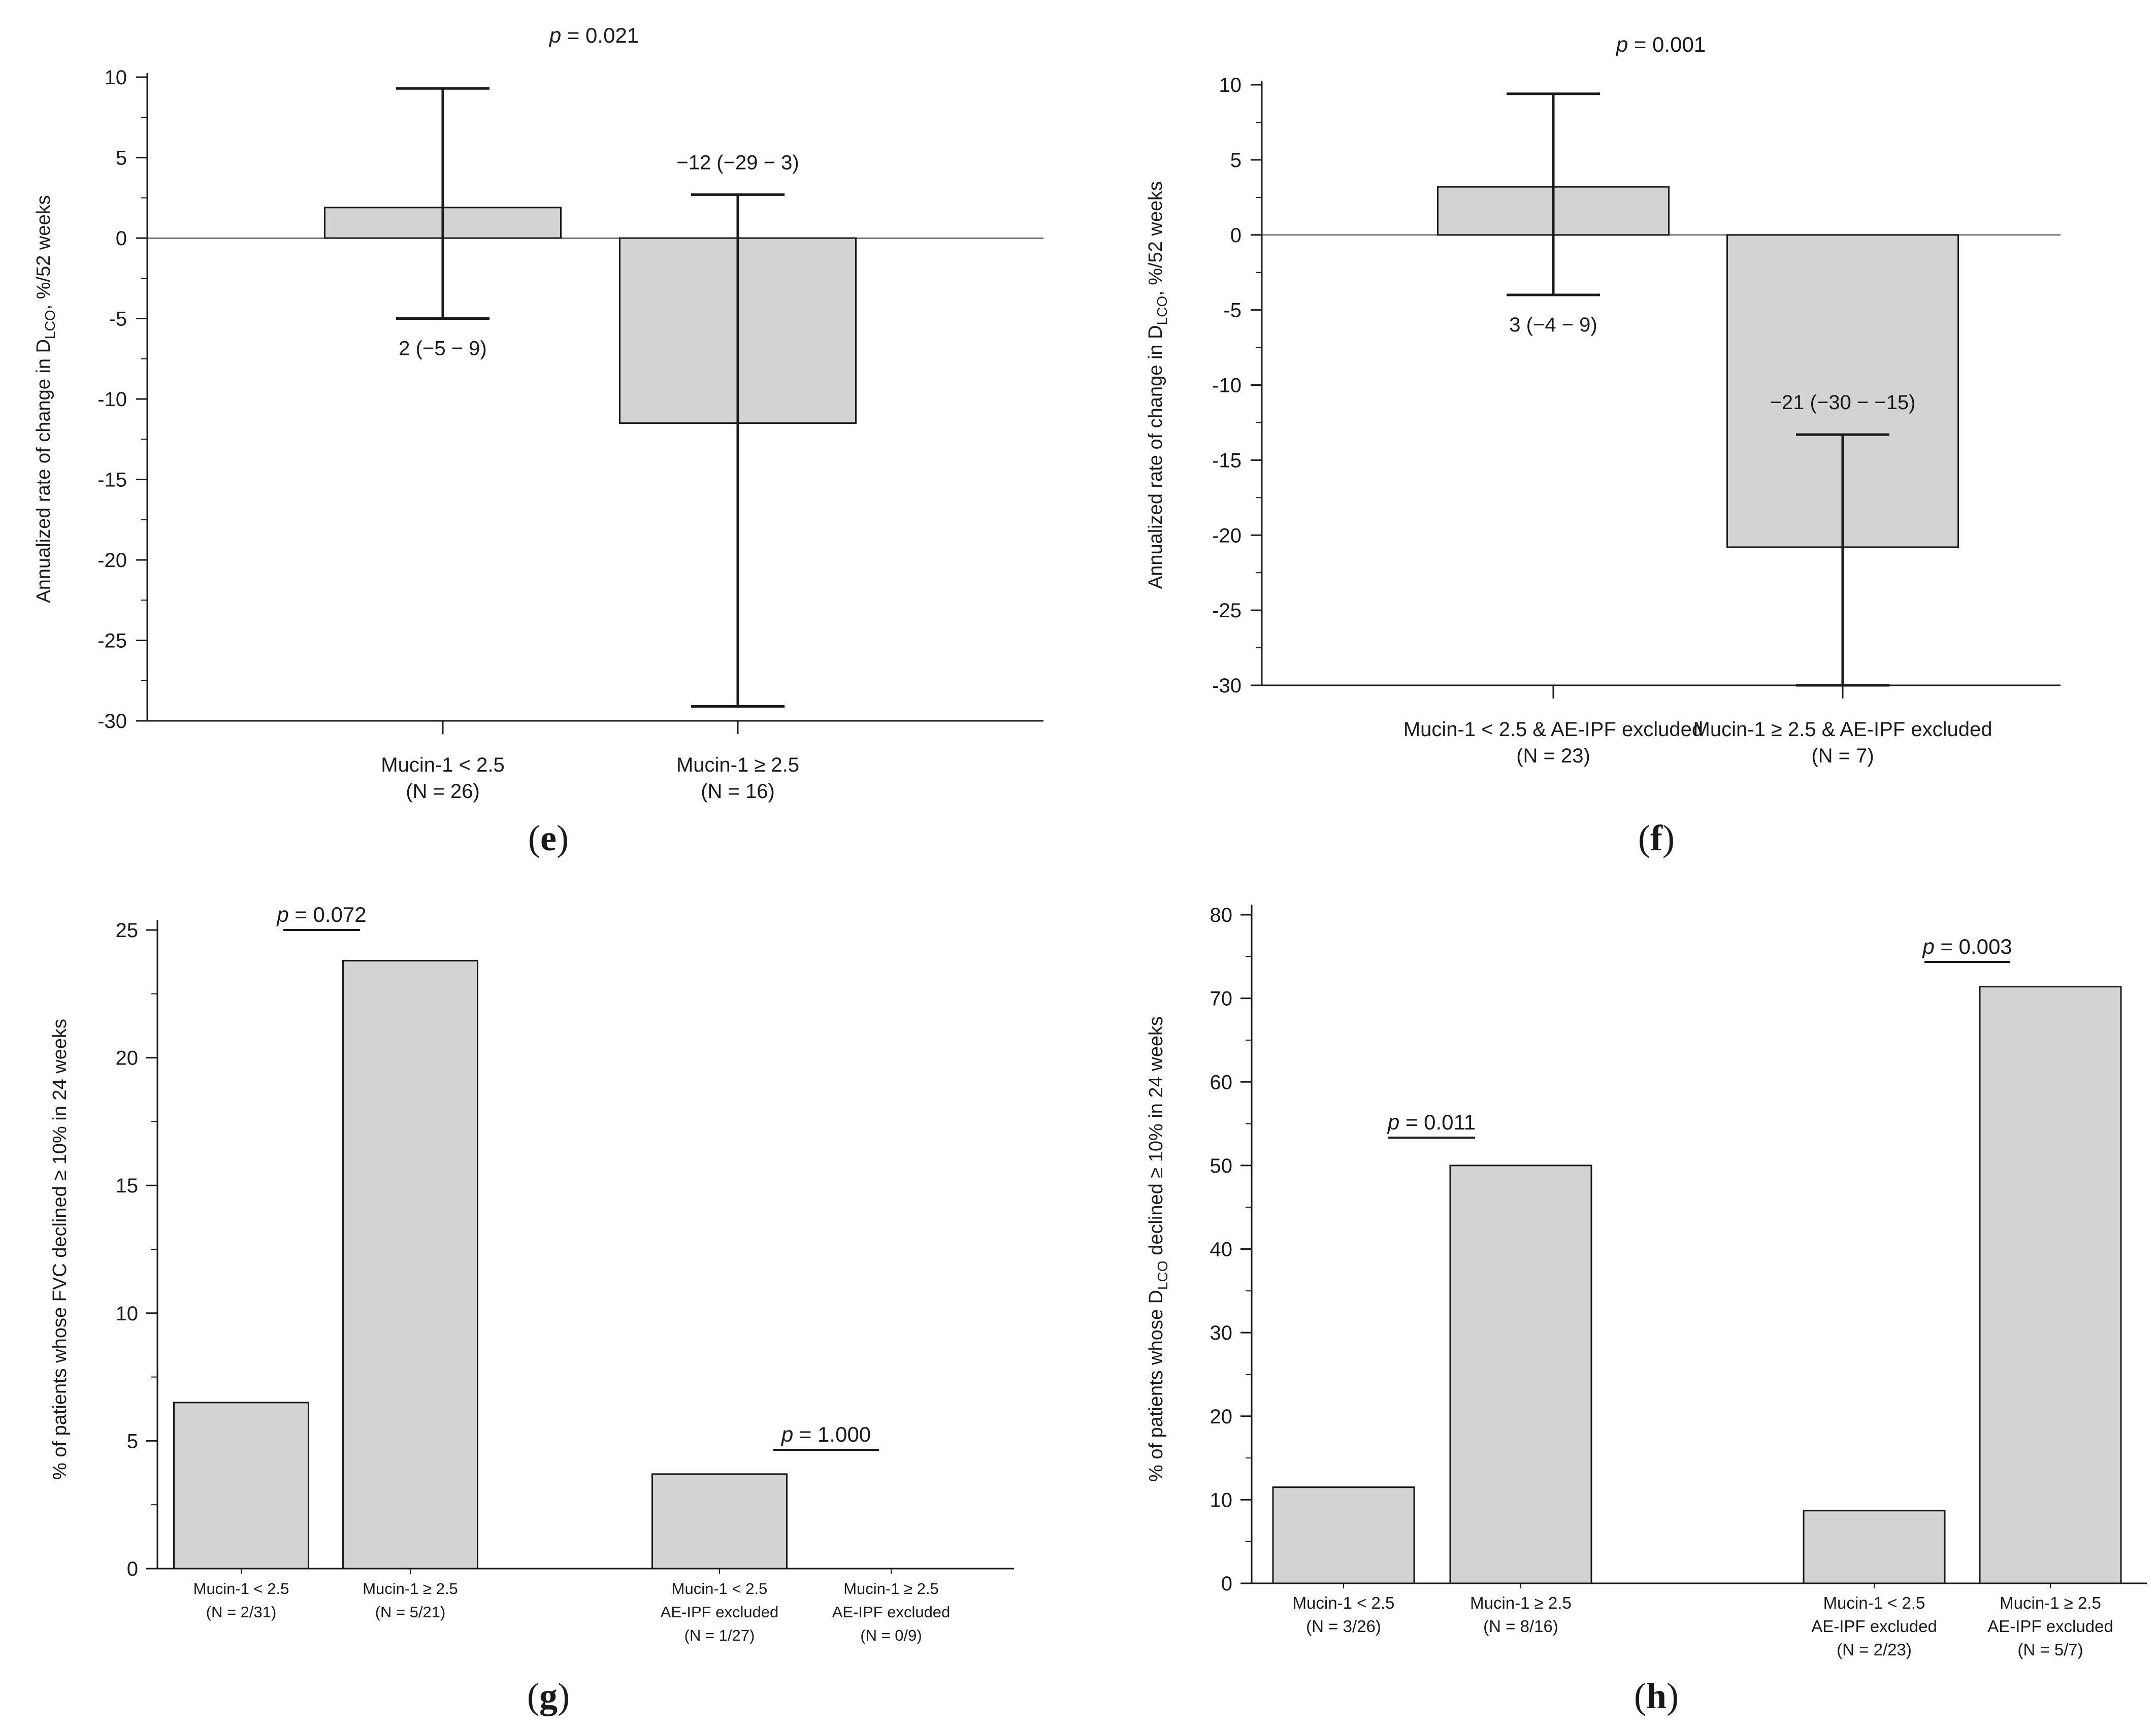 The width and height of the screenshot is (2156, 1728). What do you see at coordinates (1343, 1626) in the screenshot?
I see `x-tick-label: (N = 3/26)` at bounding box center [1343, 1626].